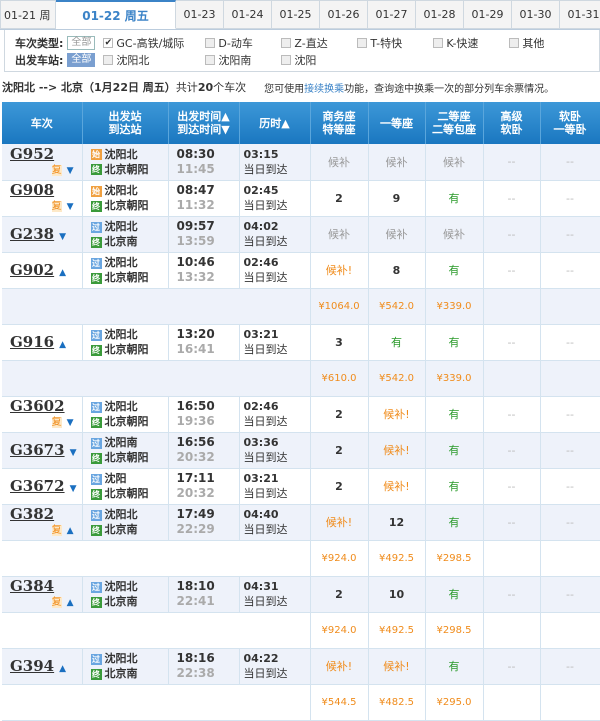  Describe the element at coordinates (397, 270) in the screenshot. I see `seat-count: 8` at that location.